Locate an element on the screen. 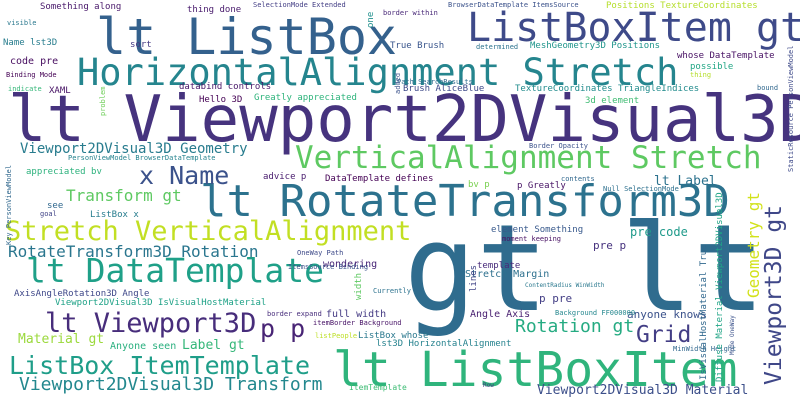 The height and width of the screenshot is (400, 800). cloud-word: problem is located at coordinates (103, 101).